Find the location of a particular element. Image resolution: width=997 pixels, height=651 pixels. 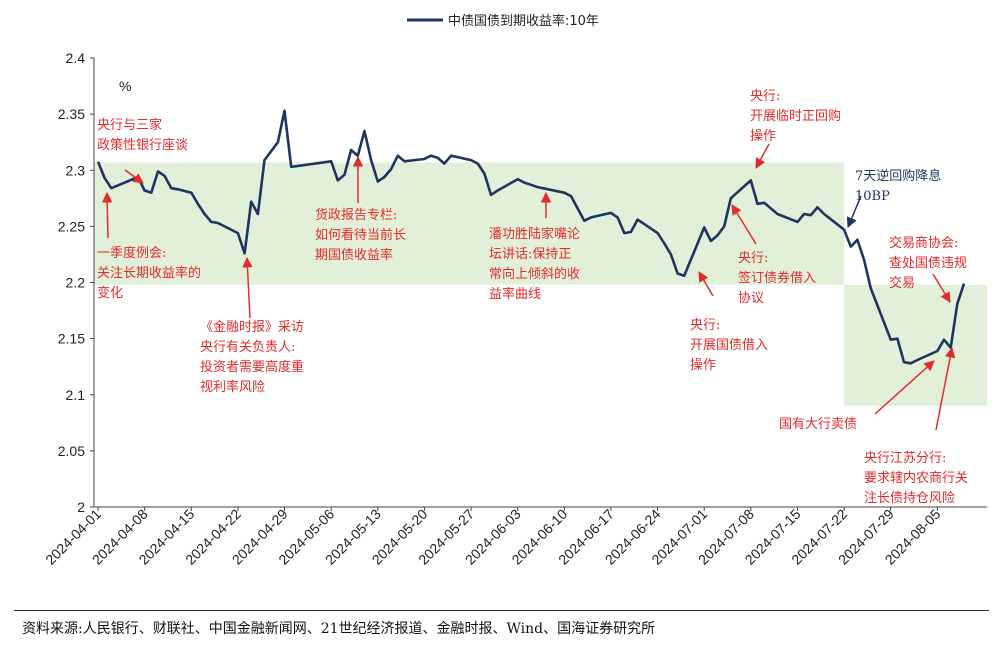

ann-line: 交易 is located at coordinates (902, 283).